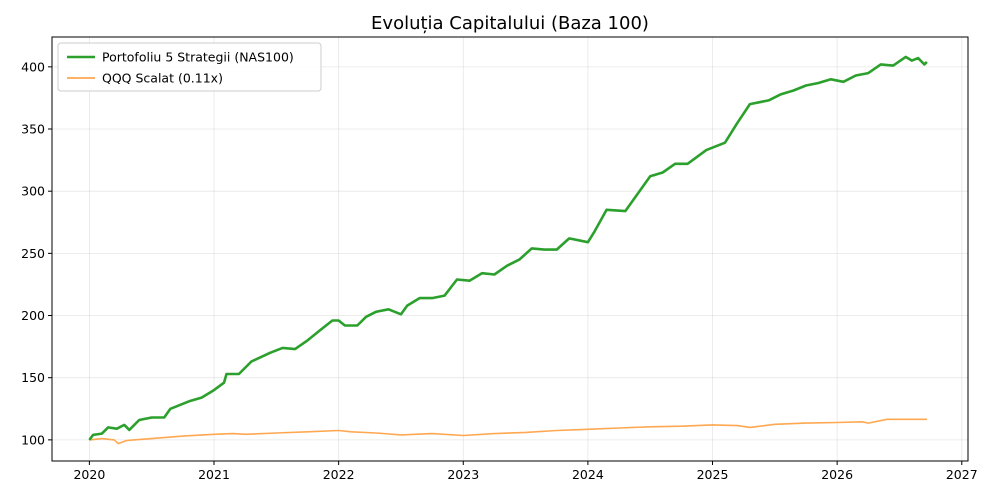  Describe the element at coordinates (33, 66) in the screenshot. I see `y-tick-label: 400` at that location.